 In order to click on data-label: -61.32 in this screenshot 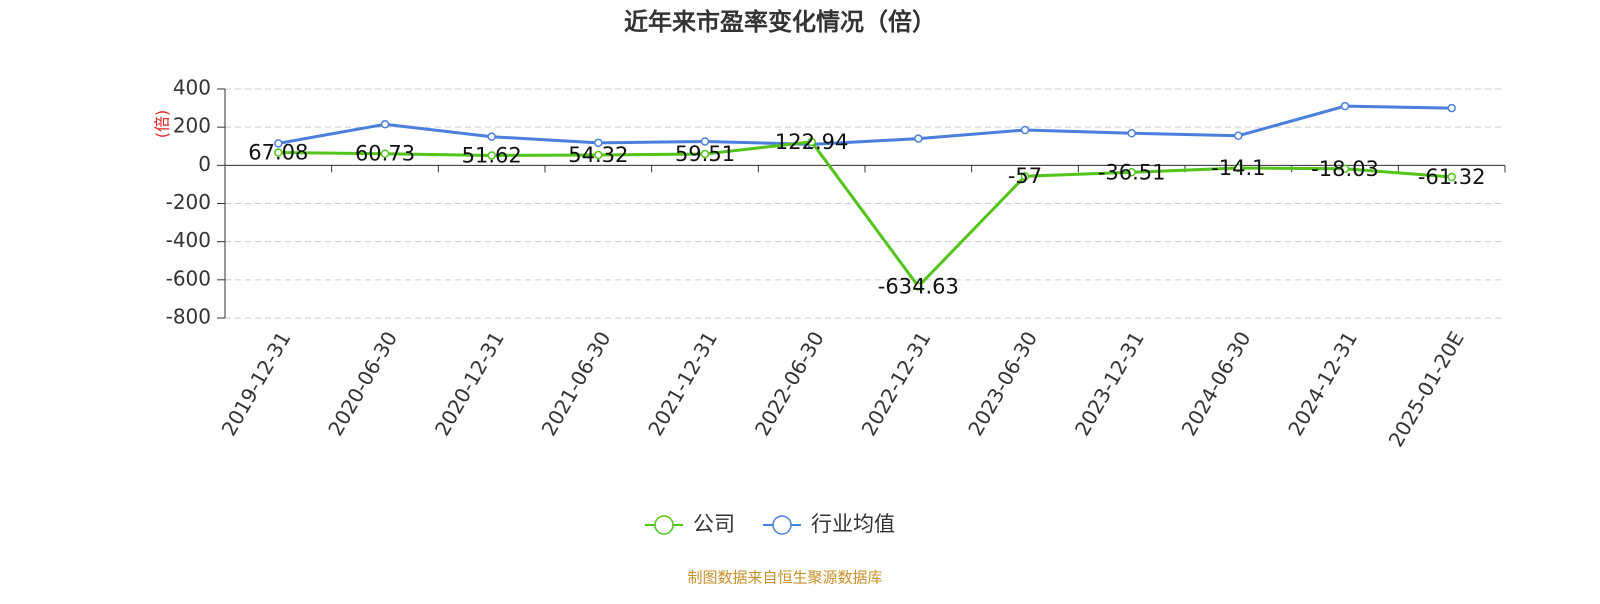, I will do `click(1452, 177)`.